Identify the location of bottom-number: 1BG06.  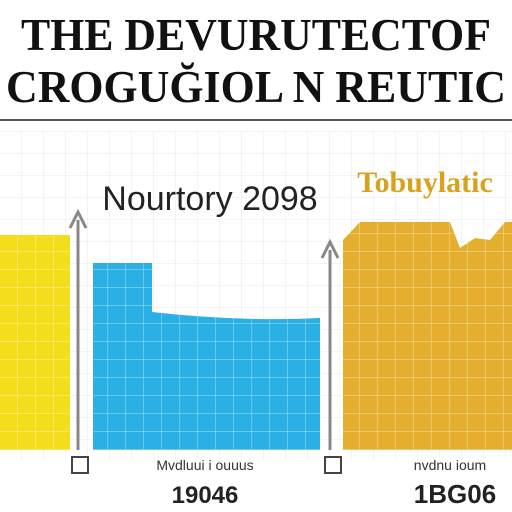
(455, 494).